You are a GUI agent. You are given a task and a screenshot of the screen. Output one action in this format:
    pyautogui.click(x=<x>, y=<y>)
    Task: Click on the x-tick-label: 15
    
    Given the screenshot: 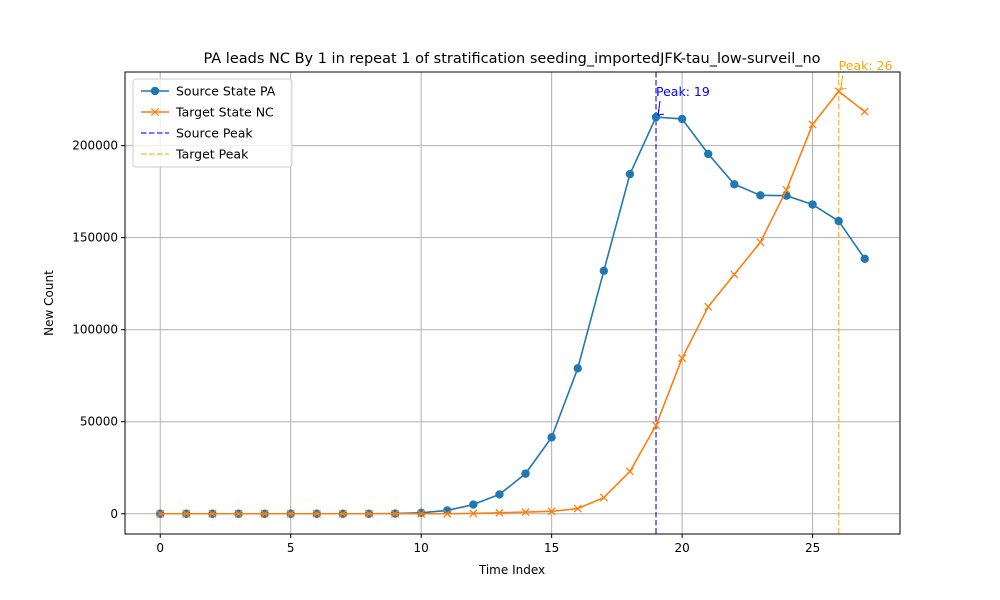 What is the action you would take?
    pyautogui.click(x=551, y=548)
    